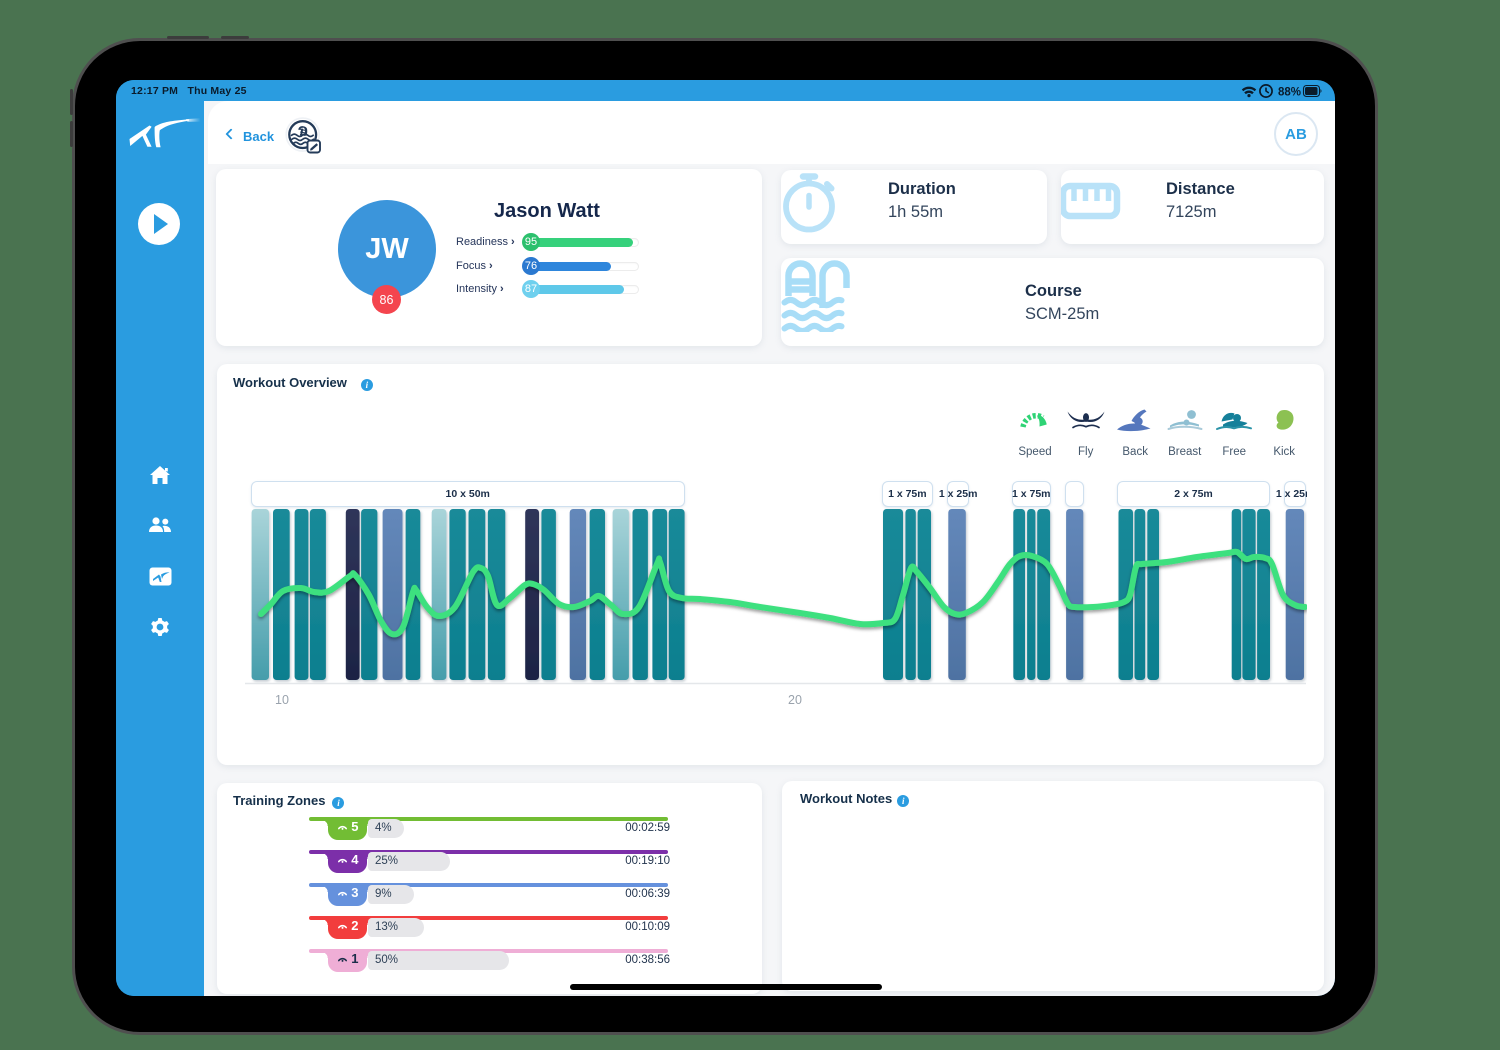  I want to click on svg-text: 20, so click(795, 700).